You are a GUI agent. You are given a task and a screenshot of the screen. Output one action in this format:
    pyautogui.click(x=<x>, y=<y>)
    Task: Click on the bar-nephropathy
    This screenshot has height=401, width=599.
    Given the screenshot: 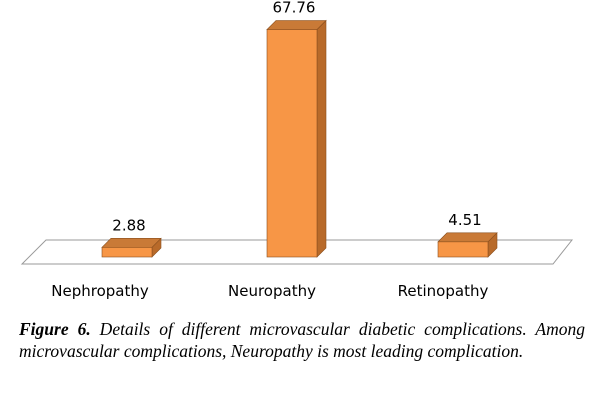 What is the action you would take?
    pyautogui.click(x=131, y=247)
    